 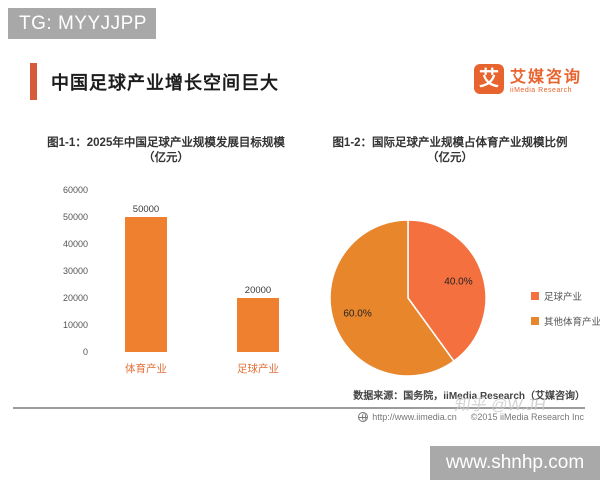 I want to click on logo-name-cn: 艾媒咨询, so click(x=545, y=77).